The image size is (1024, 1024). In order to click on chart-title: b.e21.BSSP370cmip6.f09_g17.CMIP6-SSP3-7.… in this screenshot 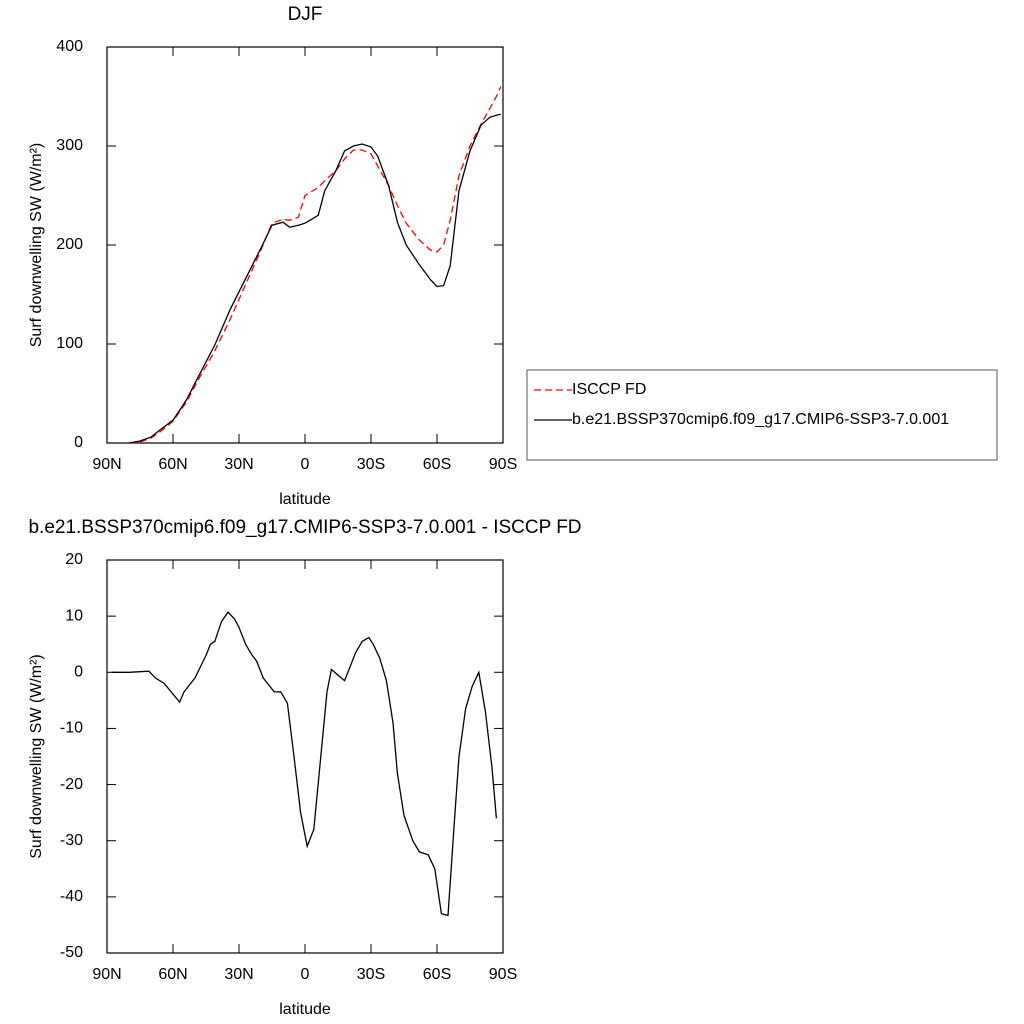, I will do `click(304, 527)`.